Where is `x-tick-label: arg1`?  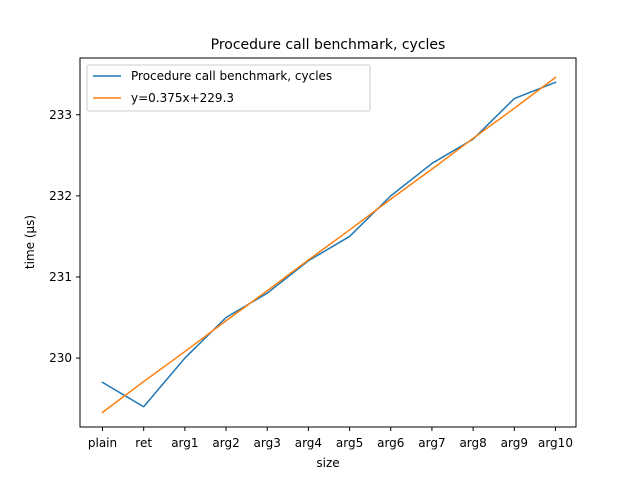 x-tick-label: arg1 is located at coordinates (184, 443).